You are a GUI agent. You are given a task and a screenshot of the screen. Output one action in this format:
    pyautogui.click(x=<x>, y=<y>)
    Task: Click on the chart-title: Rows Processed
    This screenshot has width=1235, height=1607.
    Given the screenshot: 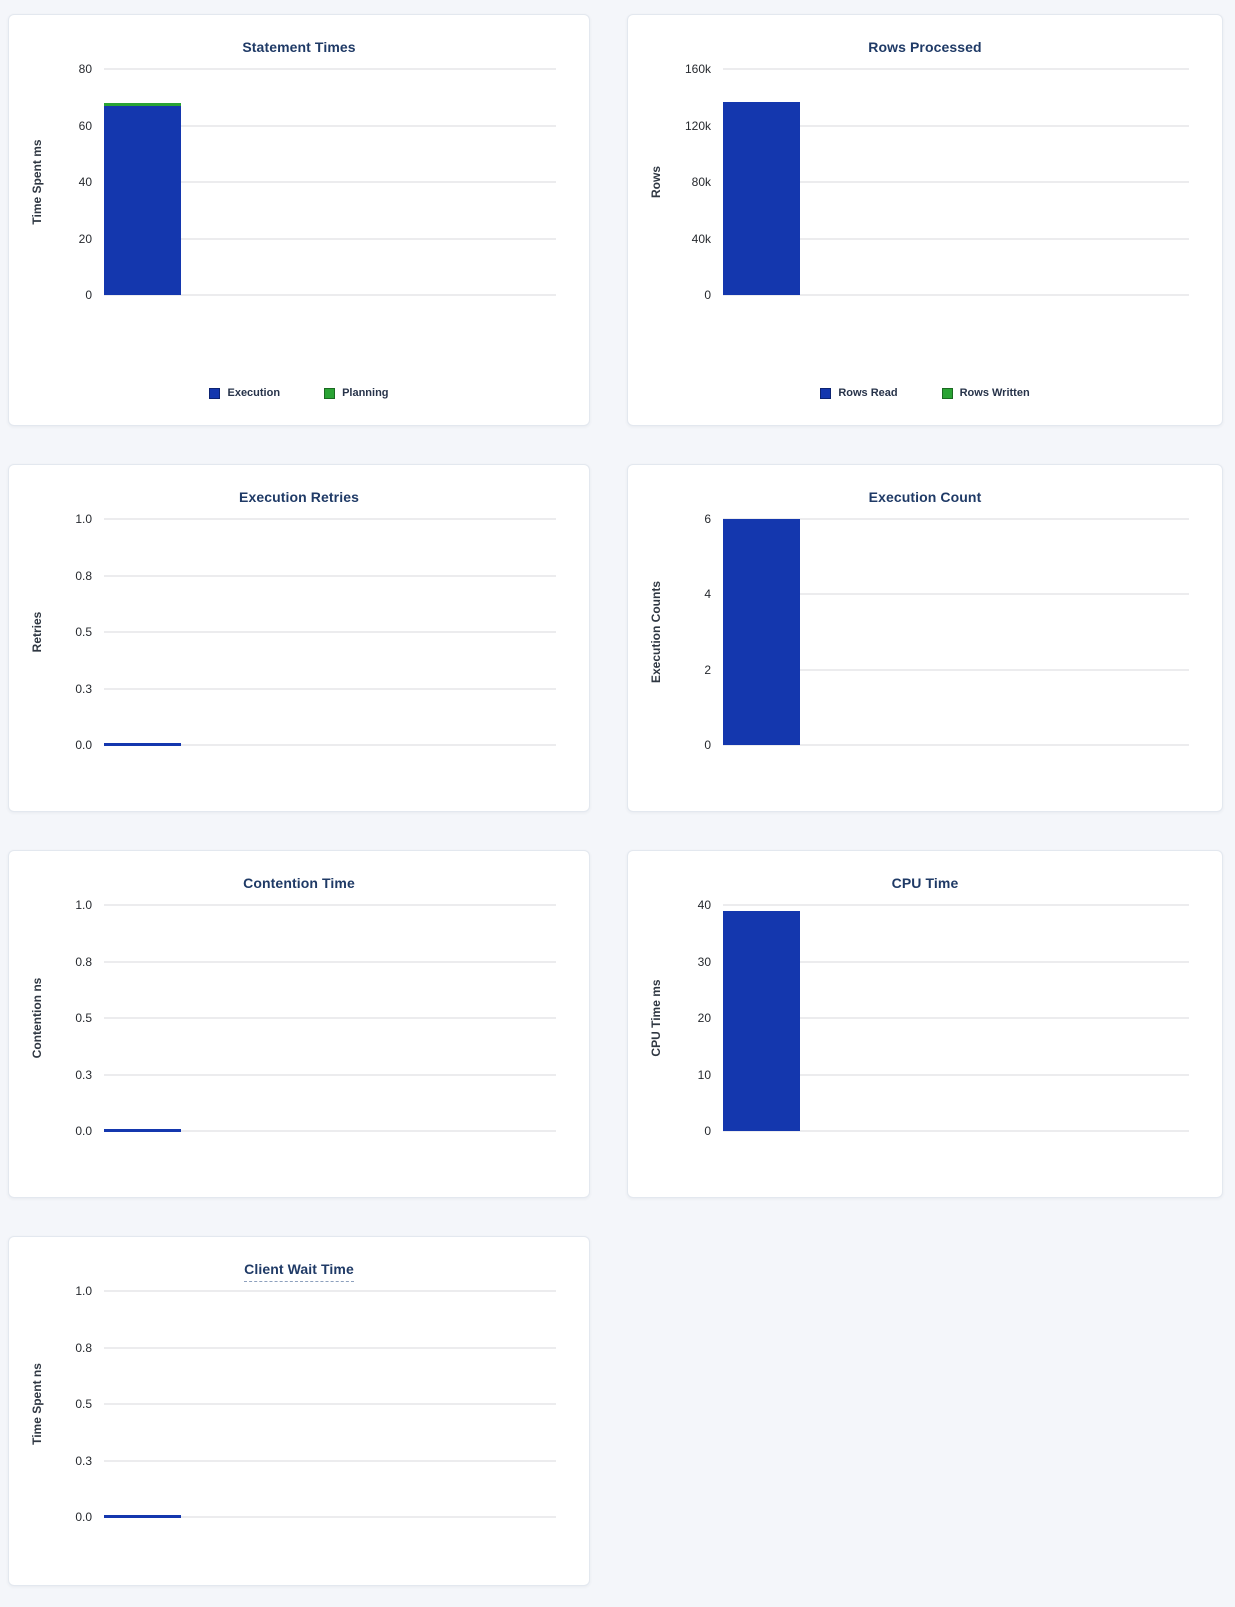 What is the action you would take?
    pyautogui.click(x=925, y=47)
    